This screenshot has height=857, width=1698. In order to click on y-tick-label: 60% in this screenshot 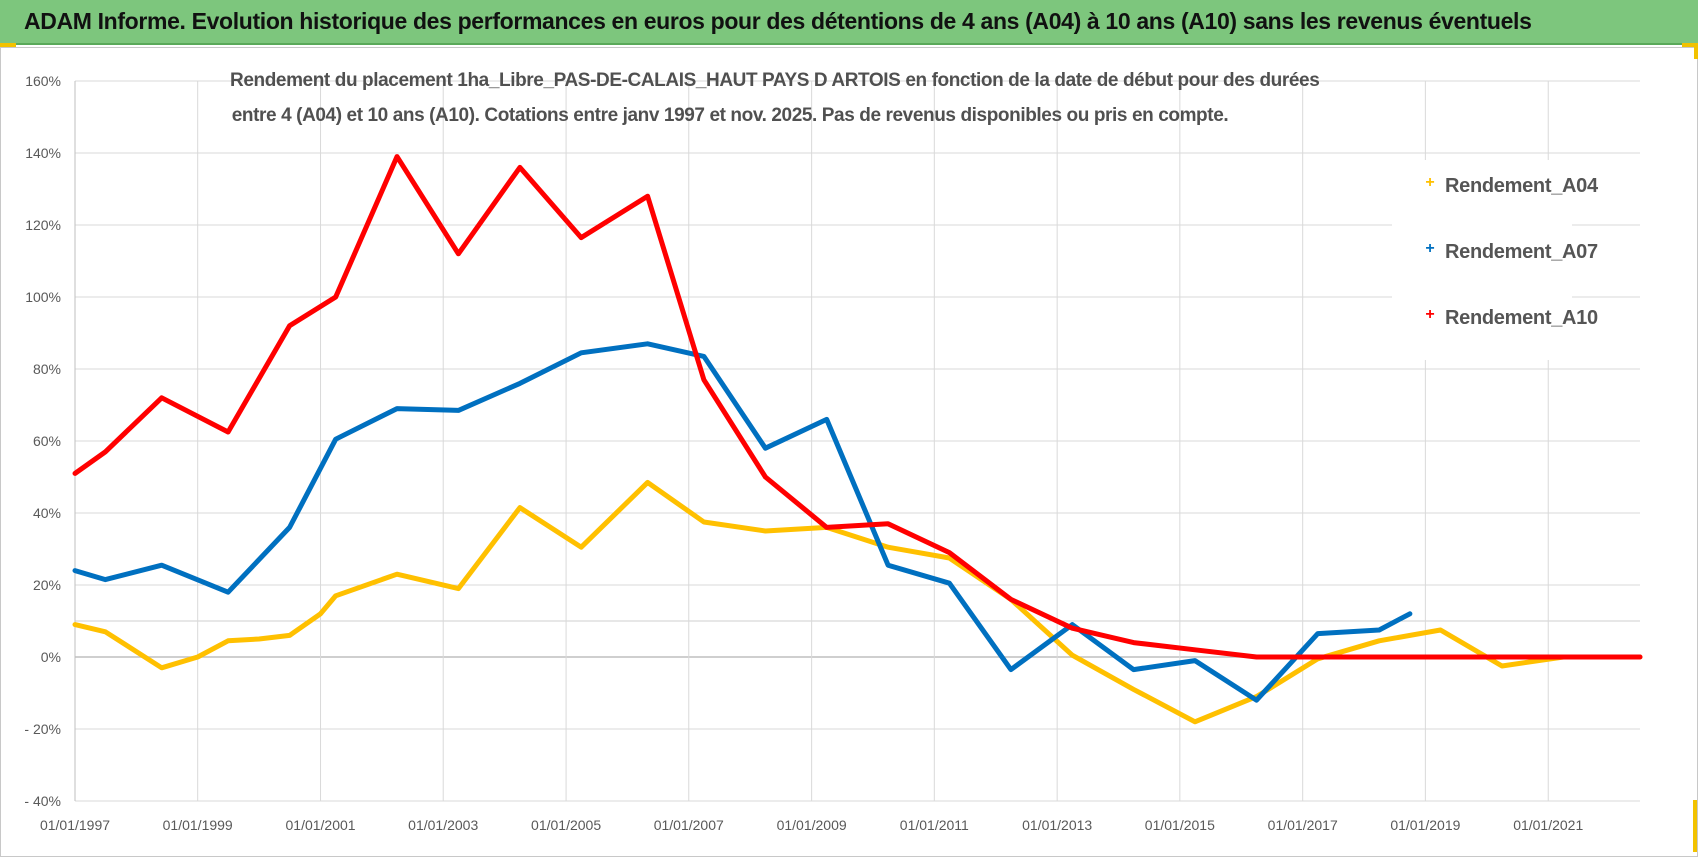, I will do `click(47, 441)`.